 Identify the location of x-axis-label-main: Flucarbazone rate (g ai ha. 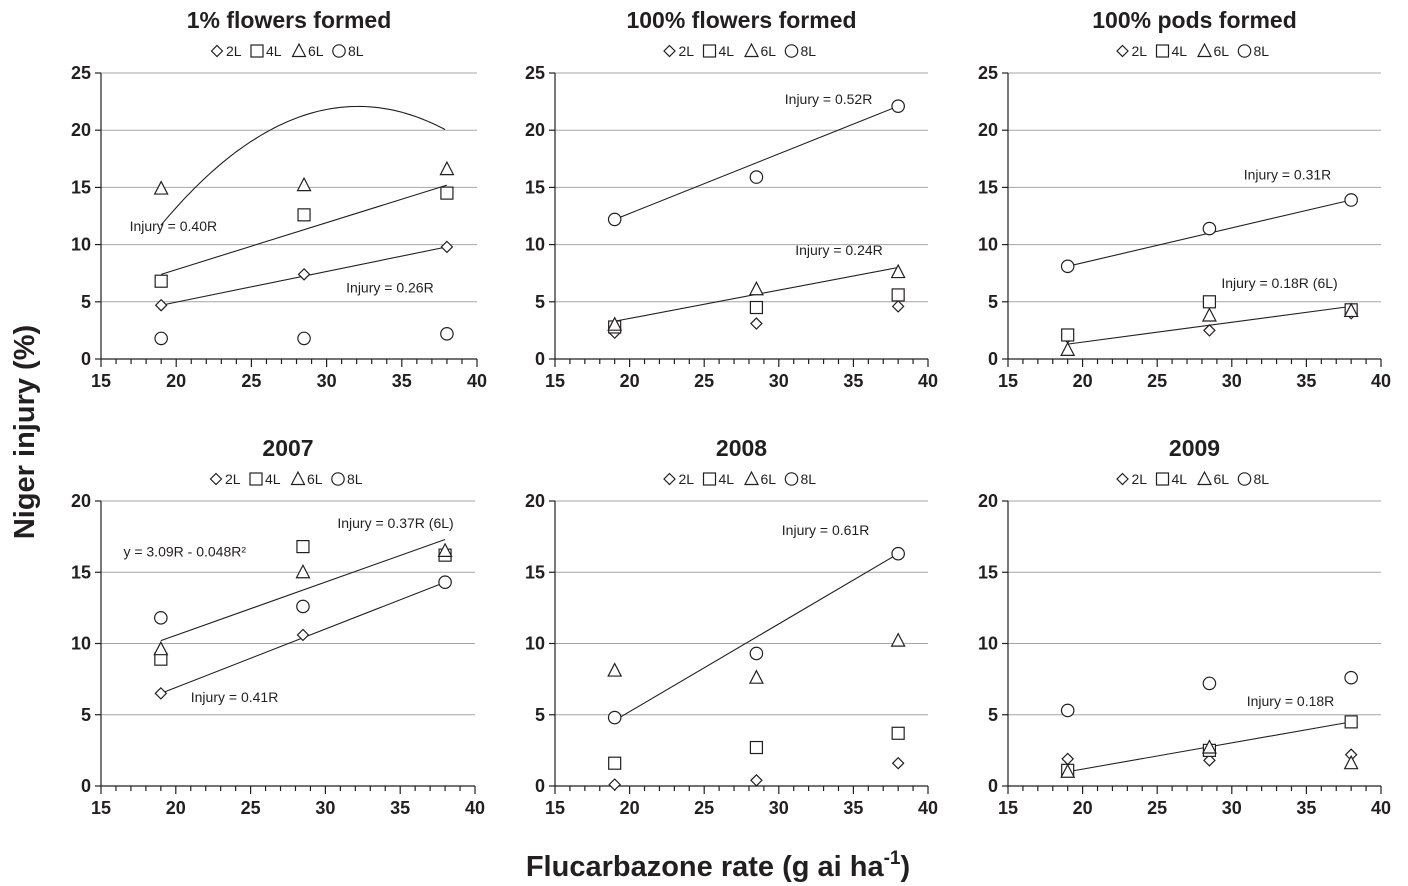
(705, 867).